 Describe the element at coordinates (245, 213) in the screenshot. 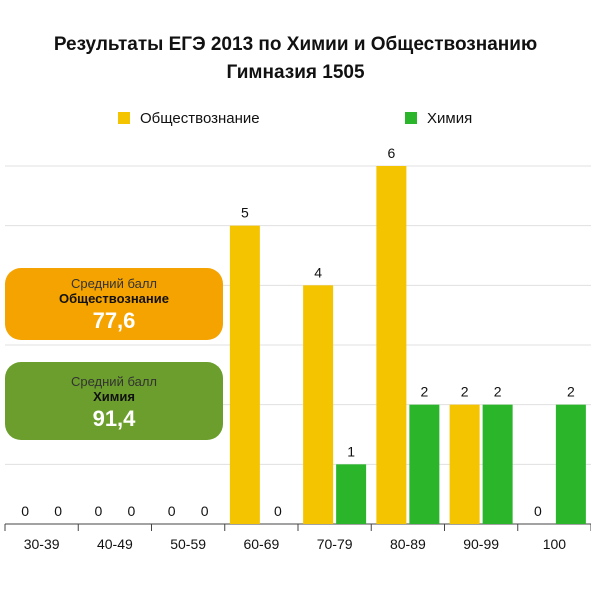

I see `data-label-social: 5` at that location.